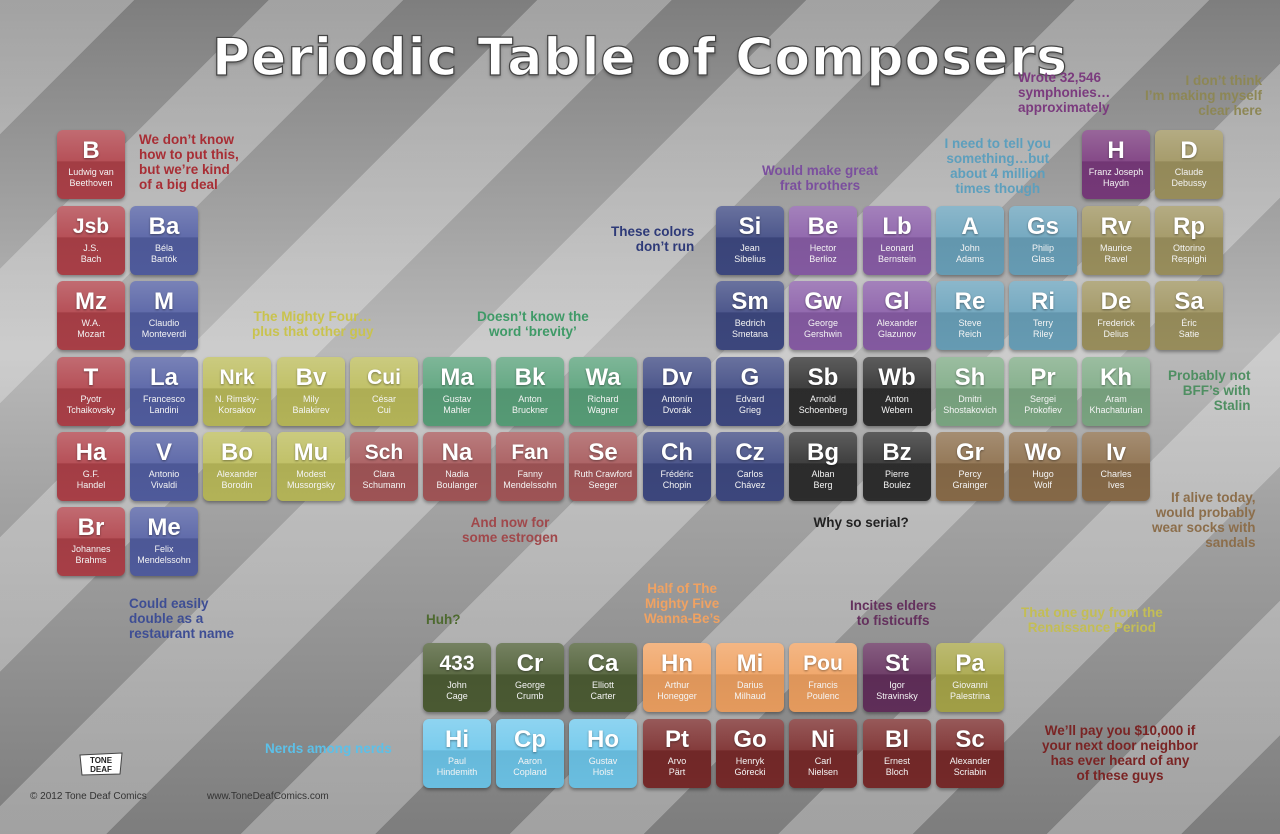 This screenshot has width=1280, height=834. What do you see at coordinates (823, 479) in the screenshot?
I see `composer-name: Alban Berg` at bounding box center [823, 479].